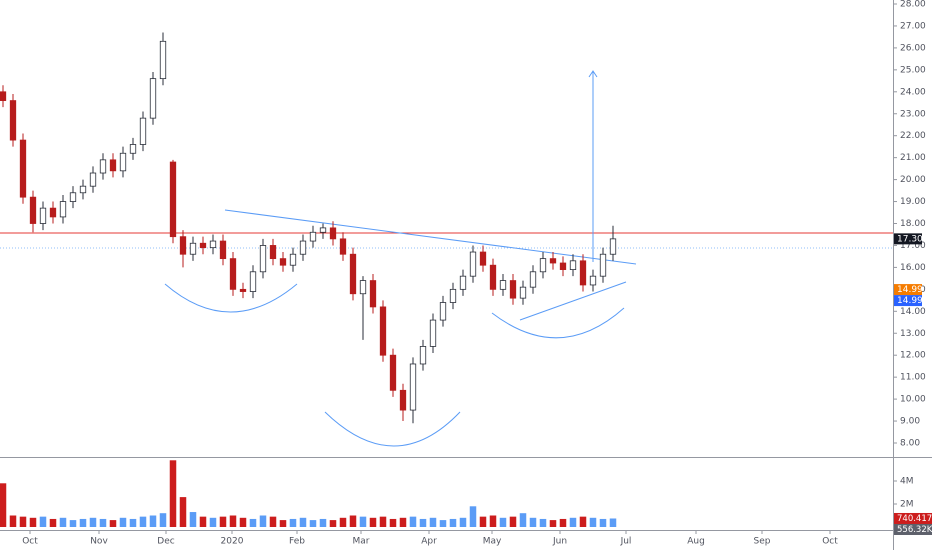 This screenshot has width=932, height=550. Describe the element at coordinates (913, 268) in the screenshot. I see `y-tick-label: 16.00` at that location.